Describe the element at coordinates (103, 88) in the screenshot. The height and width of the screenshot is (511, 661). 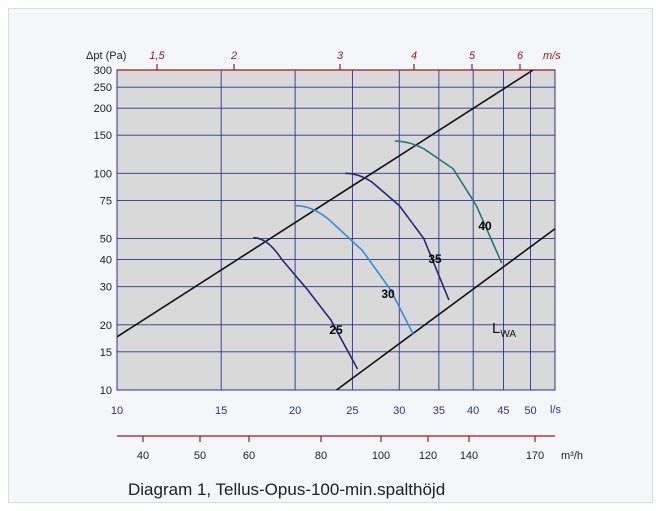
I see `y-tick-label: 250` at that location.